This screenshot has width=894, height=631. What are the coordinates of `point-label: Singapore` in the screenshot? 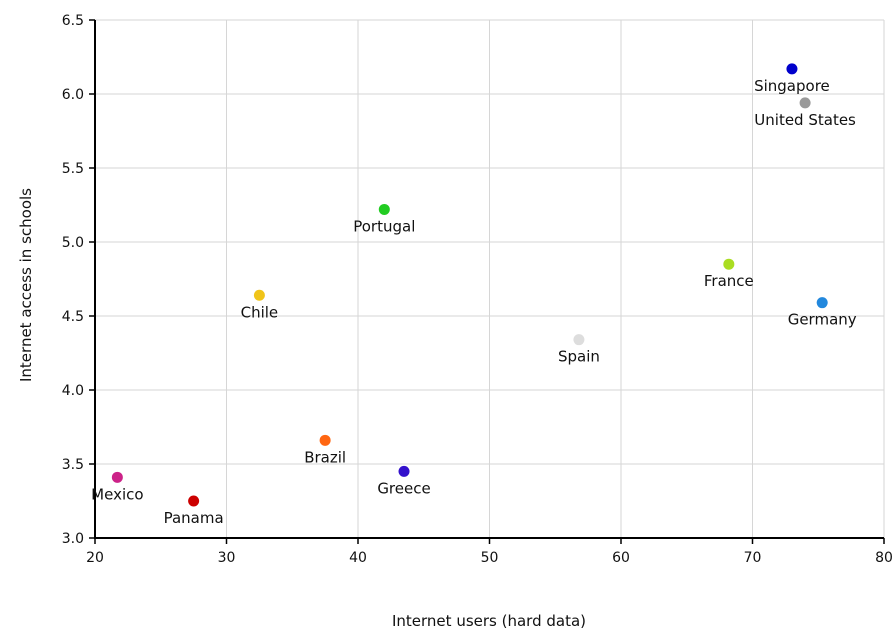 It's located at (792, 86).